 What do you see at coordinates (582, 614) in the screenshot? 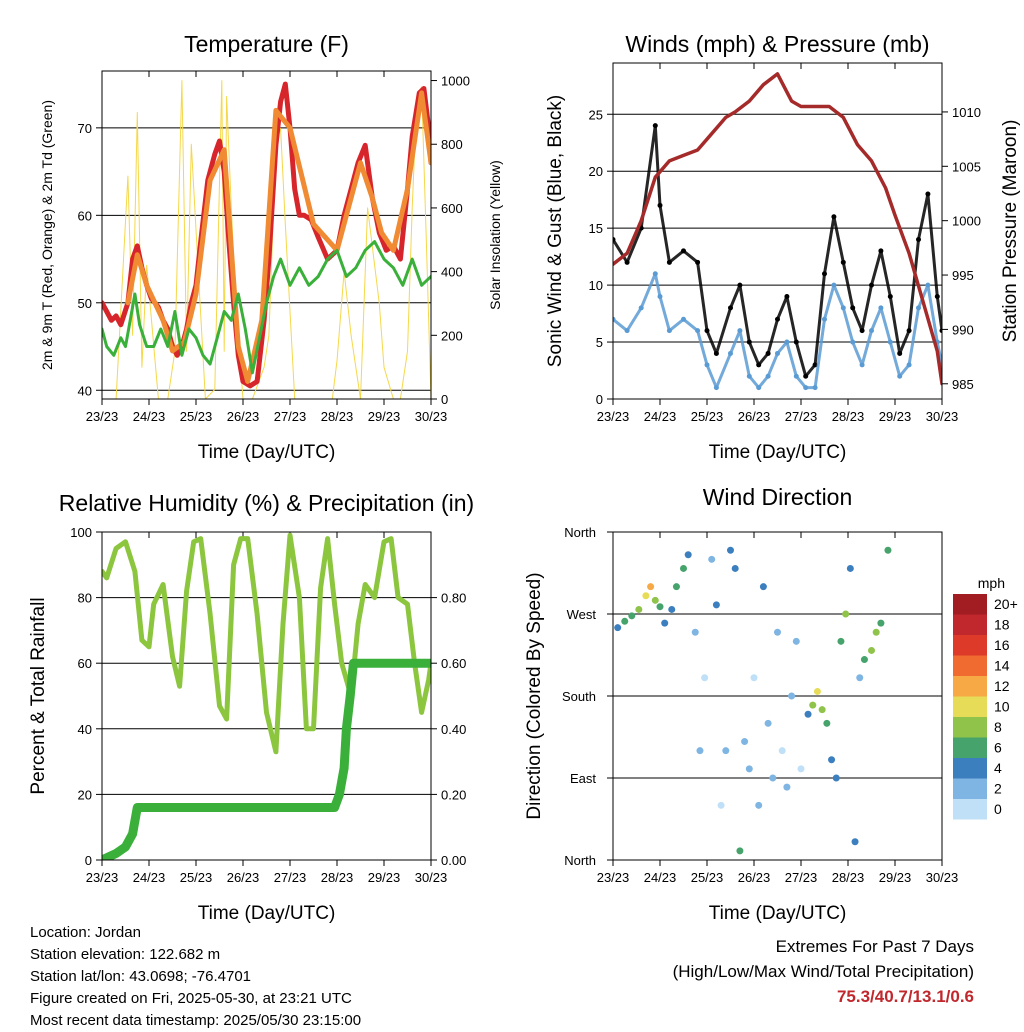
I see `y-tick-label-3-3: West` at bounding box center [582, 614].